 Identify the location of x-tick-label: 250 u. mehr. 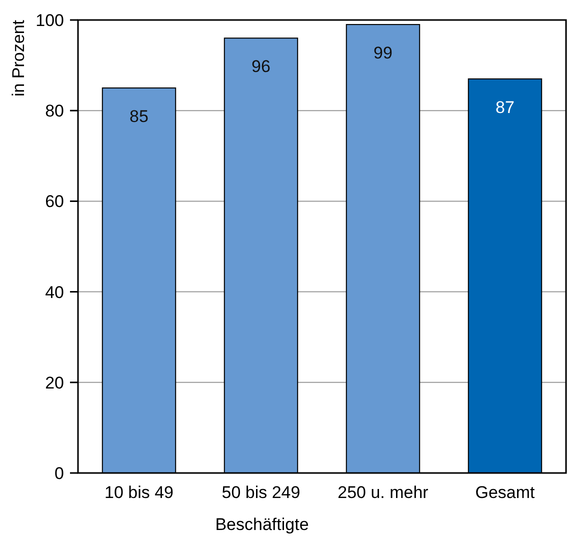
(383, 492).